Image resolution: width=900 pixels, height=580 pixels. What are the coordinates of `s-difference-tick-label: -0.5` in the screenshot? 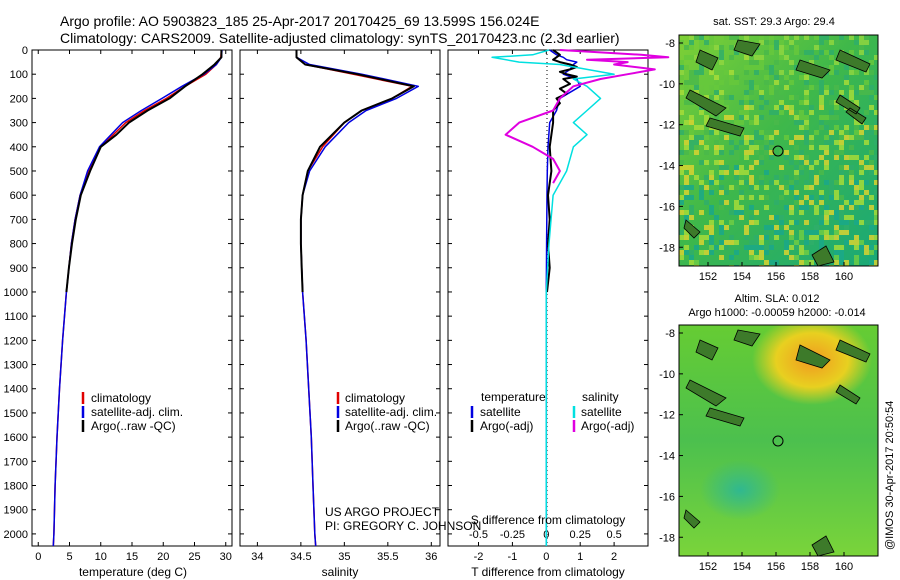 It's located at (478, 535).